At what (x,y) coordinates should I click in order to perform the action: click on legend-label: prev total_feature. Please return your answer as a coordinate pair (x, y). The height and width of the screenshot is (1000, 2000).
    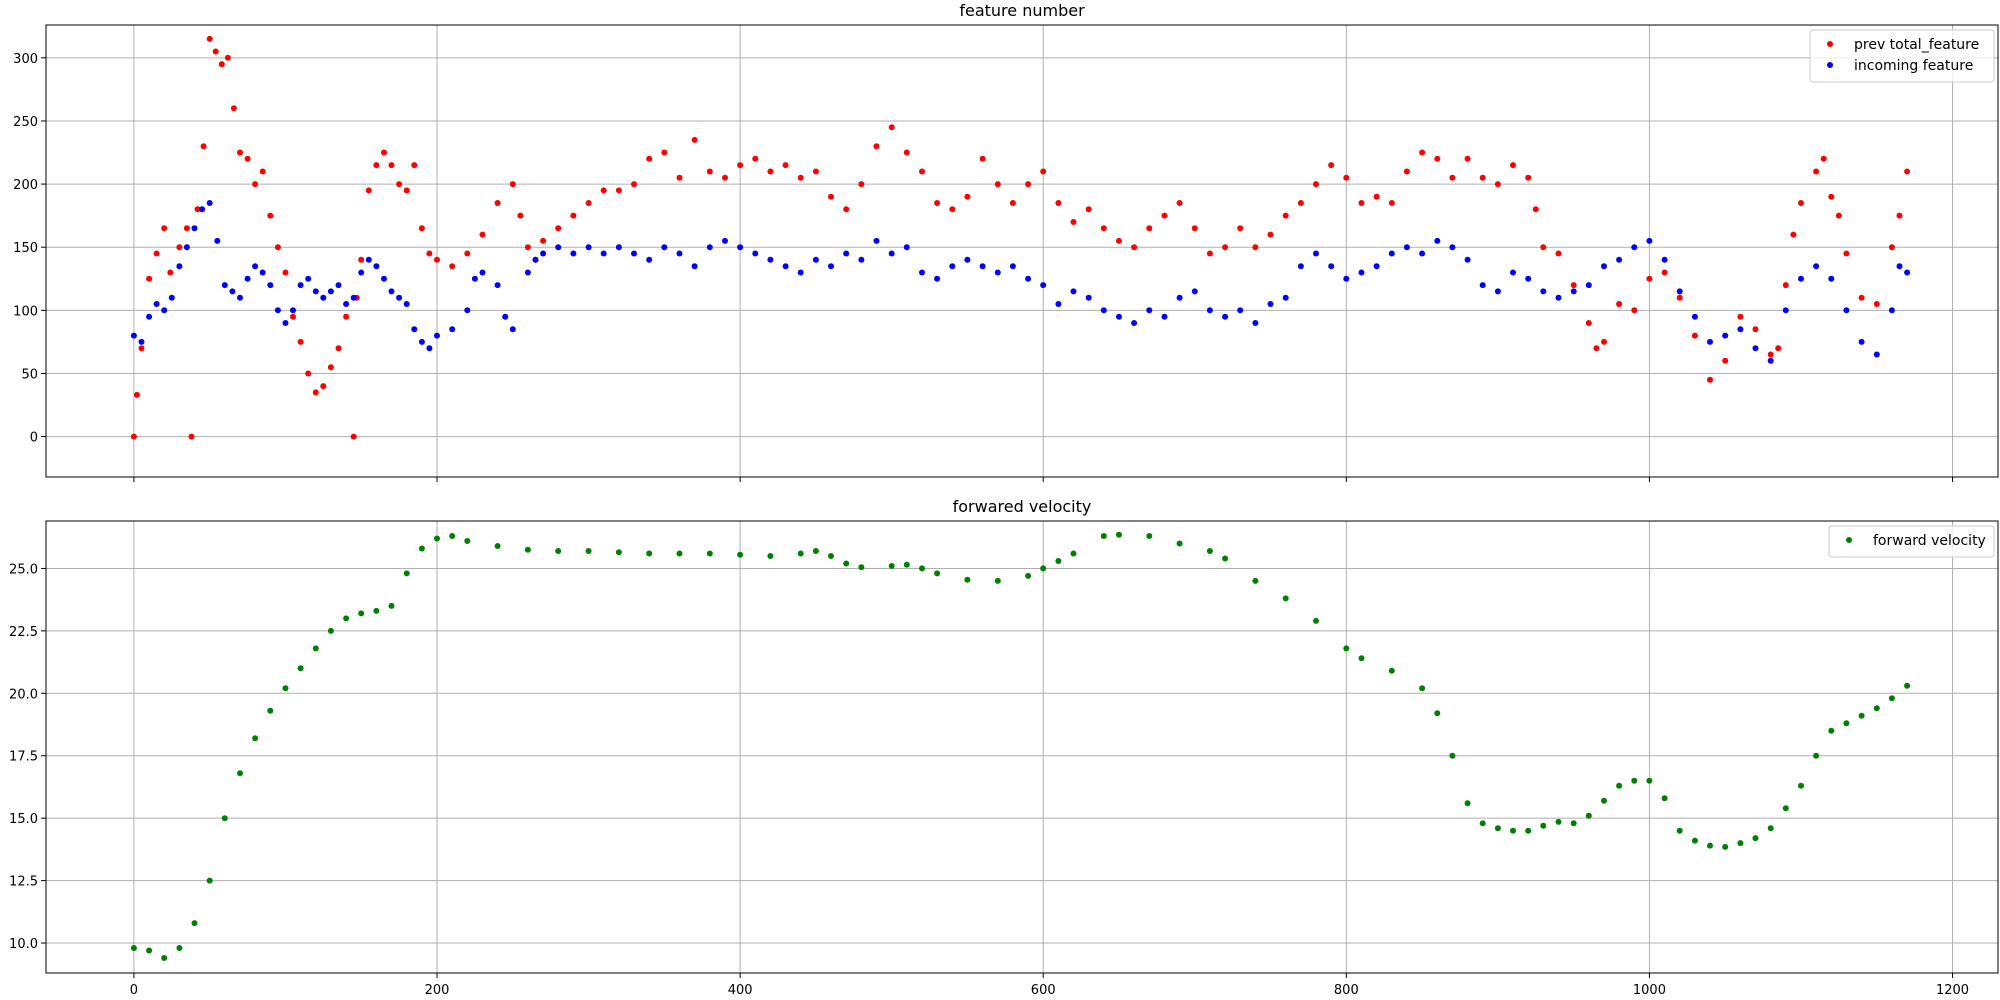
    Looking at the image, I should click on (1916, 45).